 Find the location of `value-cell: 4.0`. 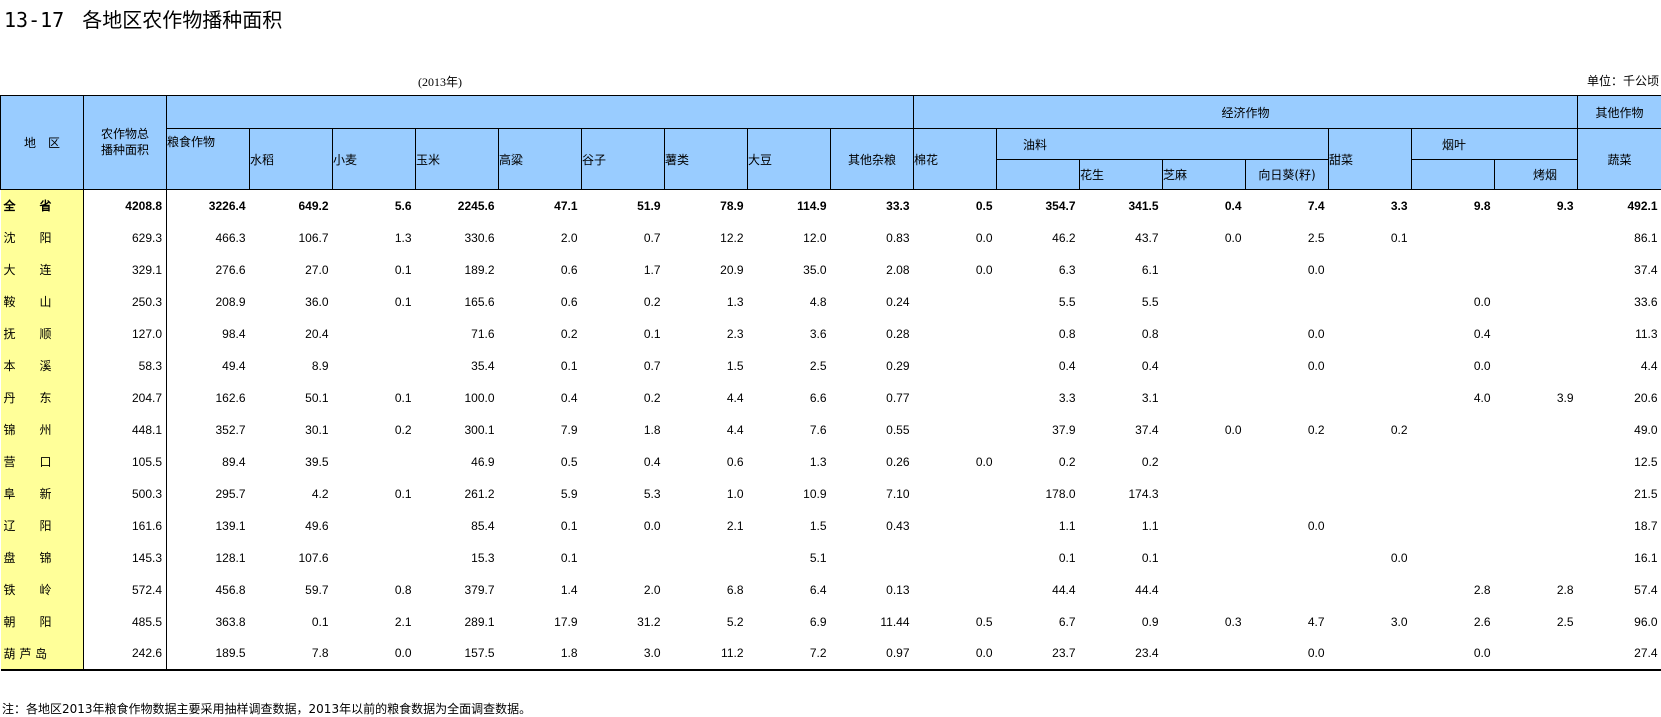

value-cell: 4.0 is located at coordinates (1482, 397).